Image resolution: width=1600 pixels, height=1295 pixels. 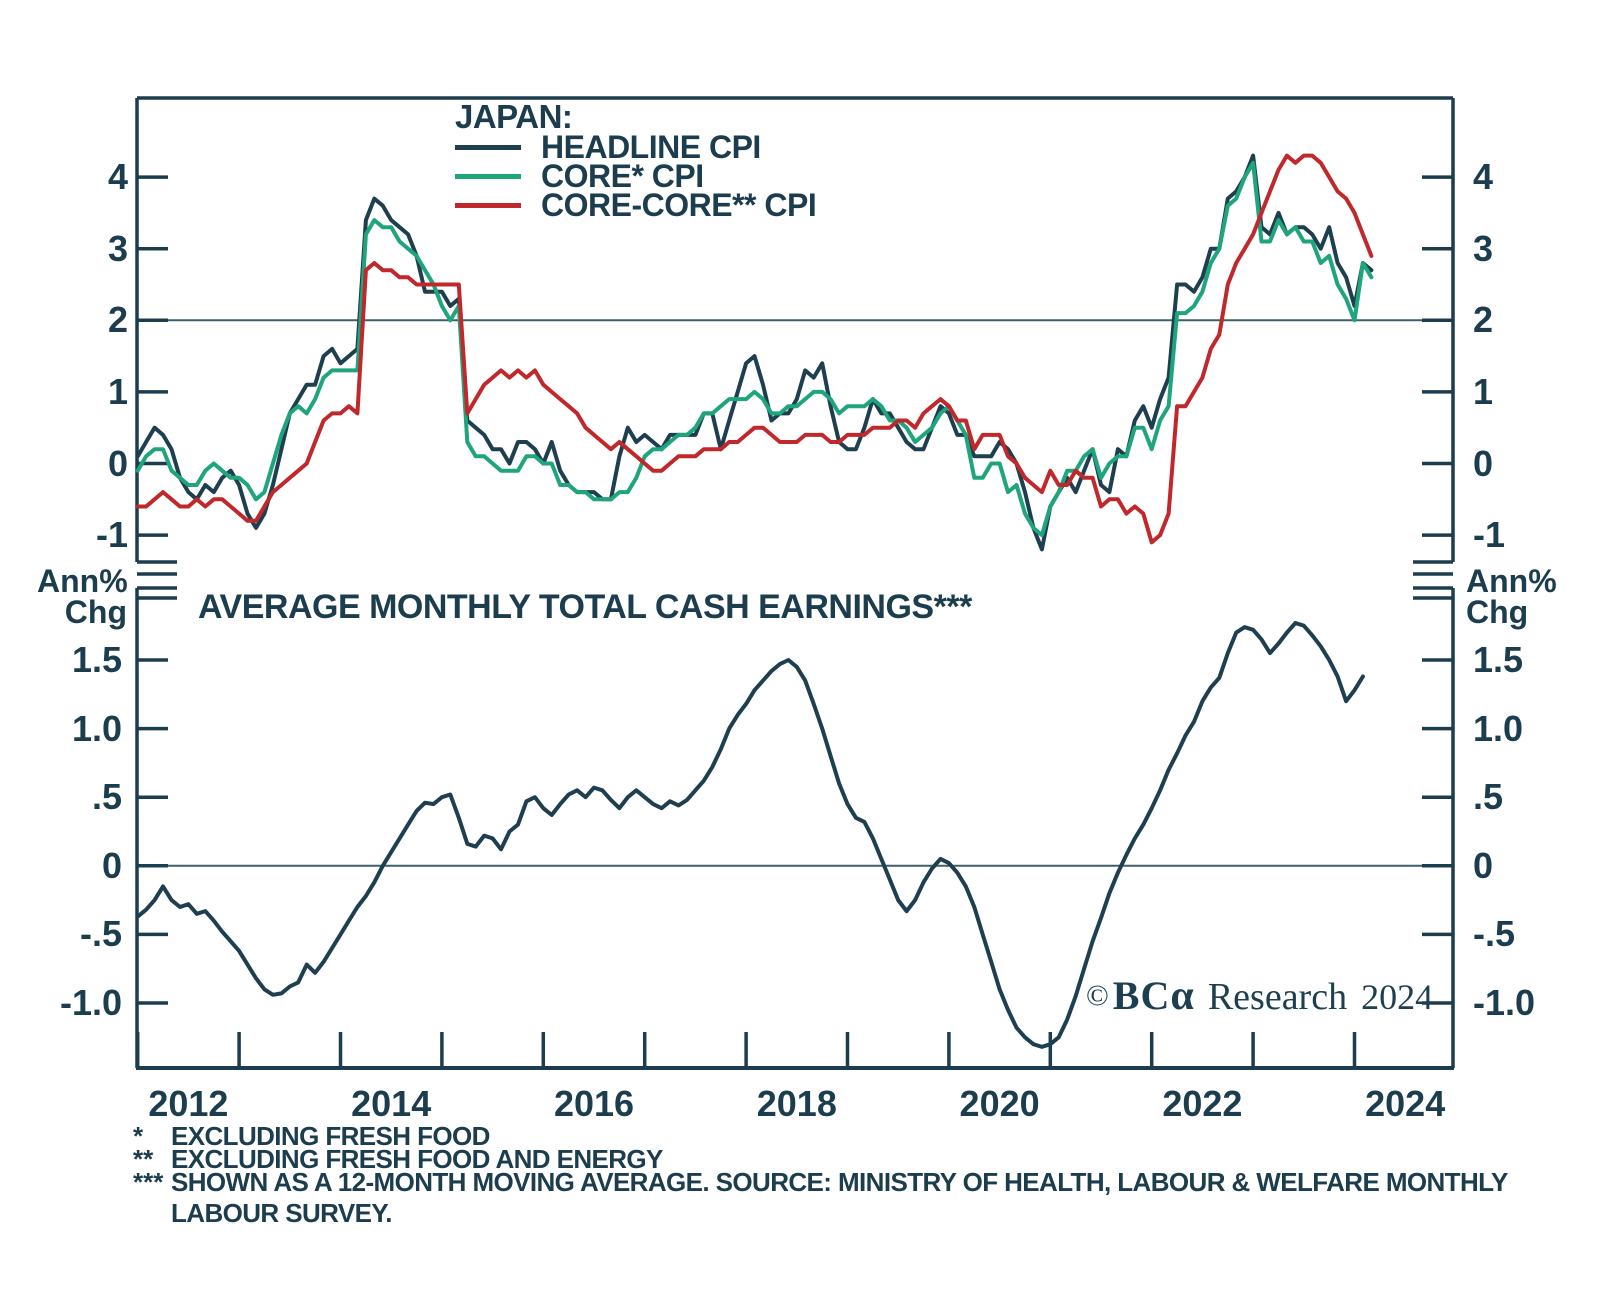 I want to click on top-panel-y-axis-label-right: 2, so click(x=1483, y=320).